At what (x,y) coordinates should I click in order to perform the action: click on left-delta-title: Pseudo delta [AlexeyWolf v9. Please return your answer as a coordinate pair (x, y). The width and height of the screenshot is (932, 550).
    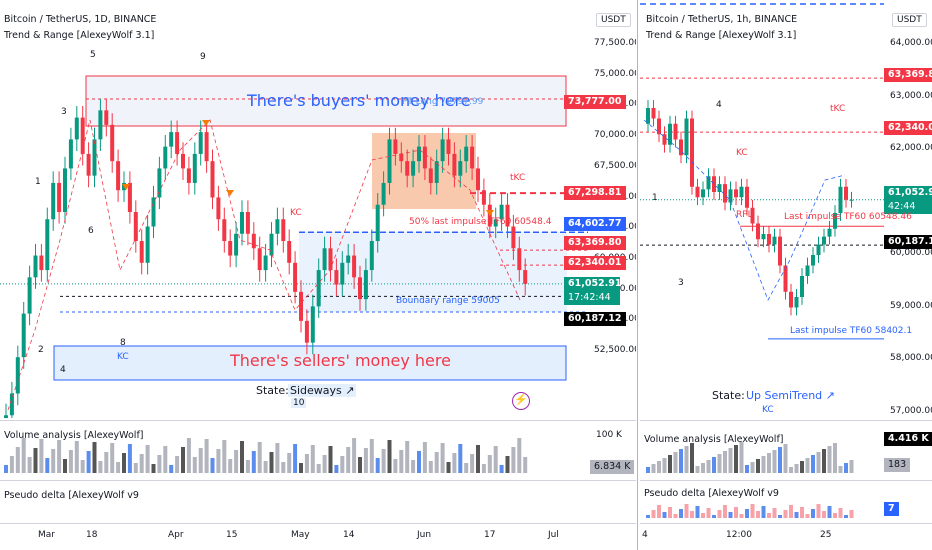
    Looking at the image, I should click on (71, 495).